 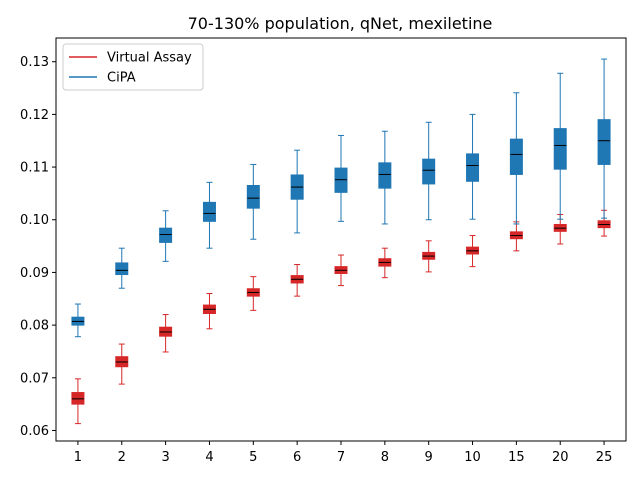 I want to click on y-axis: 0.06 0.07 0.08 0.09 0.10 0.11 0.12 0.13, so click(x=38, y=247).